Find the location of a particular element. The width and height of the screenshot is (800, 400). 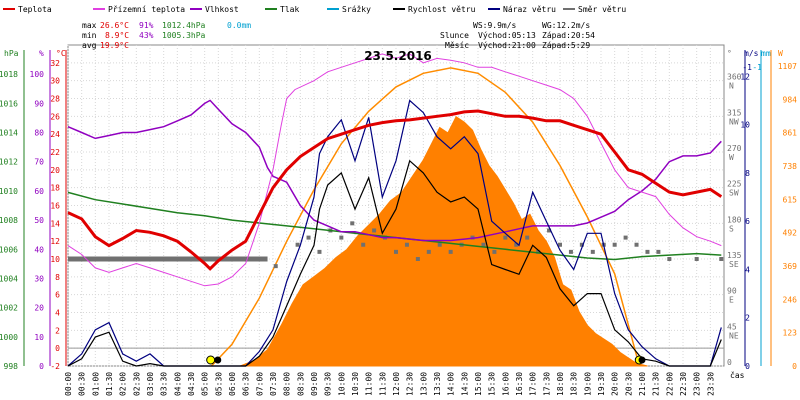

x-tick: 08:00 is located at coordinates (287, 384).